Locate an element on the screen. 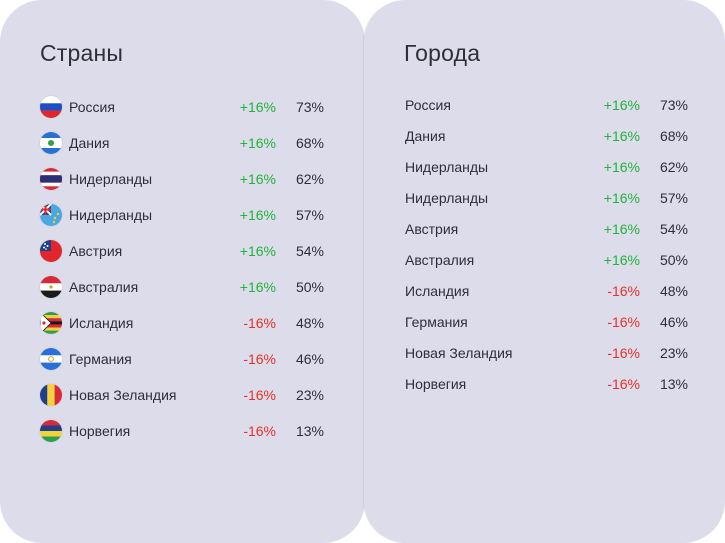 Image resolution: width=725 pixels, height=543 pixels. city-name: Исландия is located at coordinates (437, 291).